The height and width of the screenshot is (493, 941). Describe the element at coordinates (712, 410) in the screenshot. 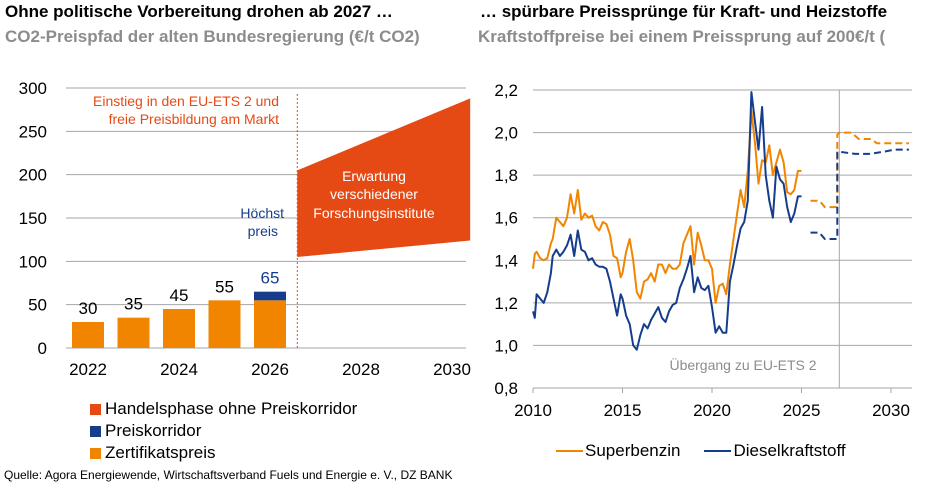

I see `x-tick-label: 2020` at that location.